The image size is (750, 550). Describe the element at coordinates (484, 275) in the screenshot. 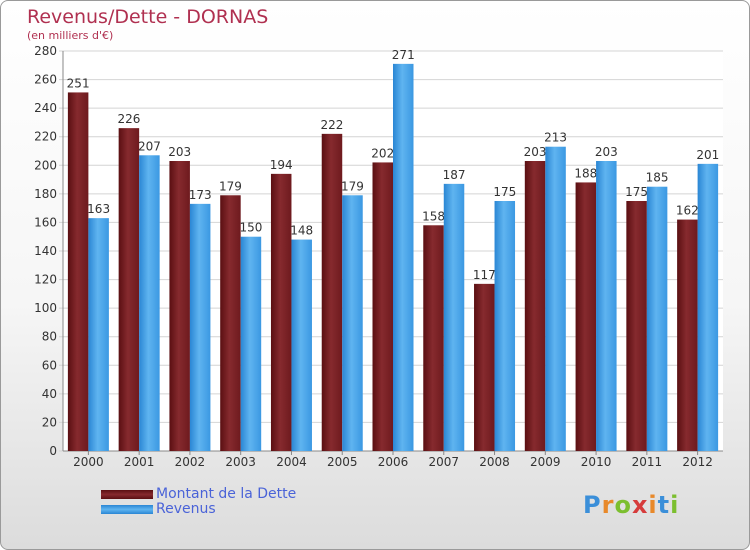

I see `data-label-dette: 117` at that location.